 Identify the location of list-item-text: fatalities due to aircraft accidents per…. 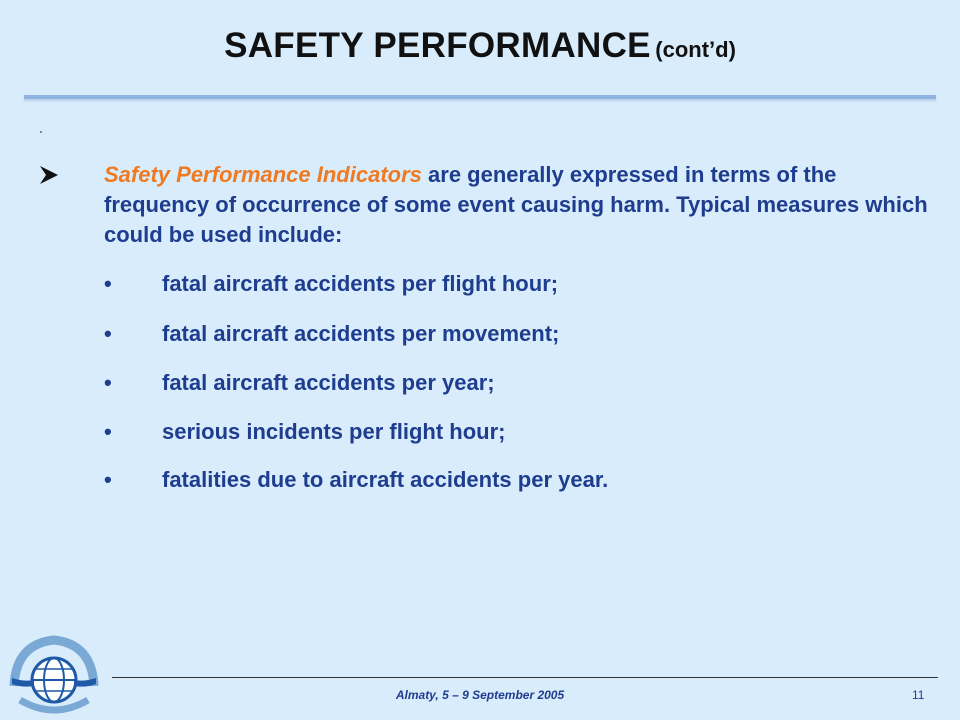
(385, 479).